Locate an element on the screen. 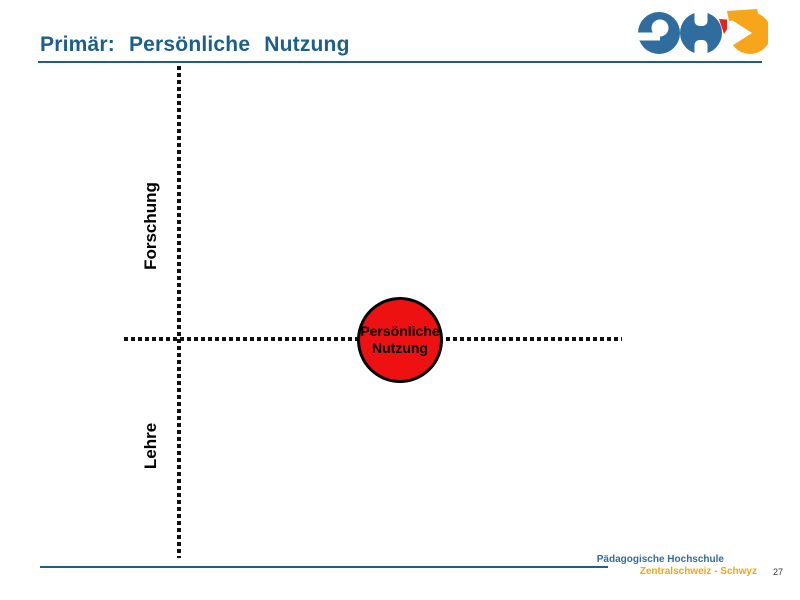 This screenshot has width=800, height=600. footer-divider is located at coordinates (324, 567).